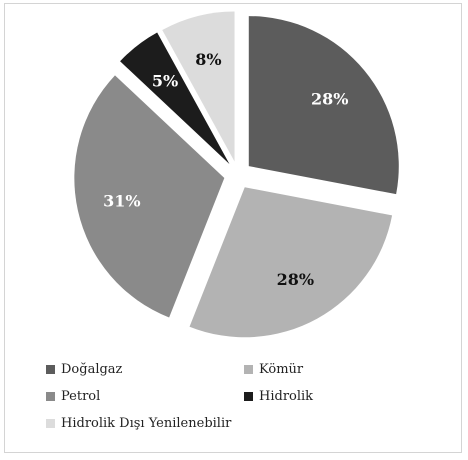  I want to click on legend-label-dogalgaz: Doğalgaz, so click(92, 369).